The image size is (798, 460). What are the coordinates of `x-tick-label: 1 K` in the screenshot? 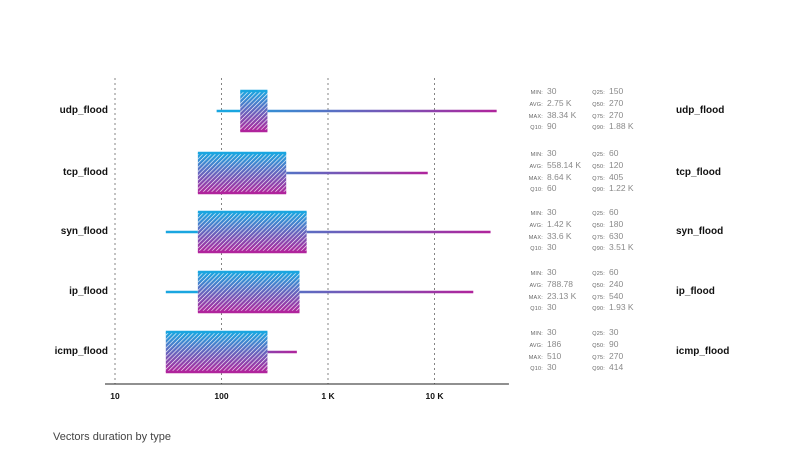 It's located at (328, 396).